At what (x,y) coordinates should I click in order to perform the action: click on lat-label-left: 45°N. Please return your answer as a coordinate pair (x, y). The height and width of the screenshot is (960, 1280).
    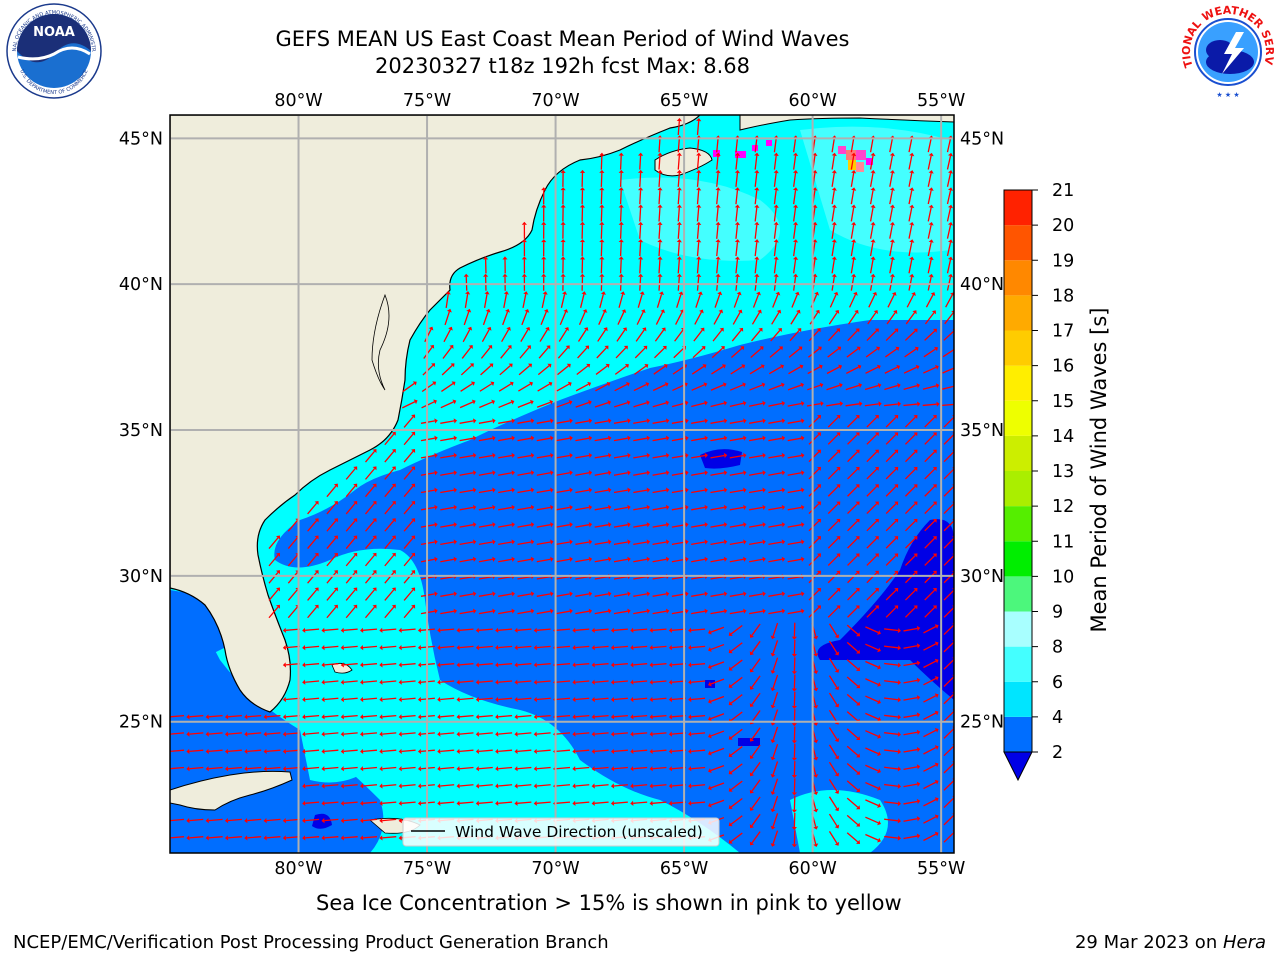
    Looking at the image, I should click on (141, 139).